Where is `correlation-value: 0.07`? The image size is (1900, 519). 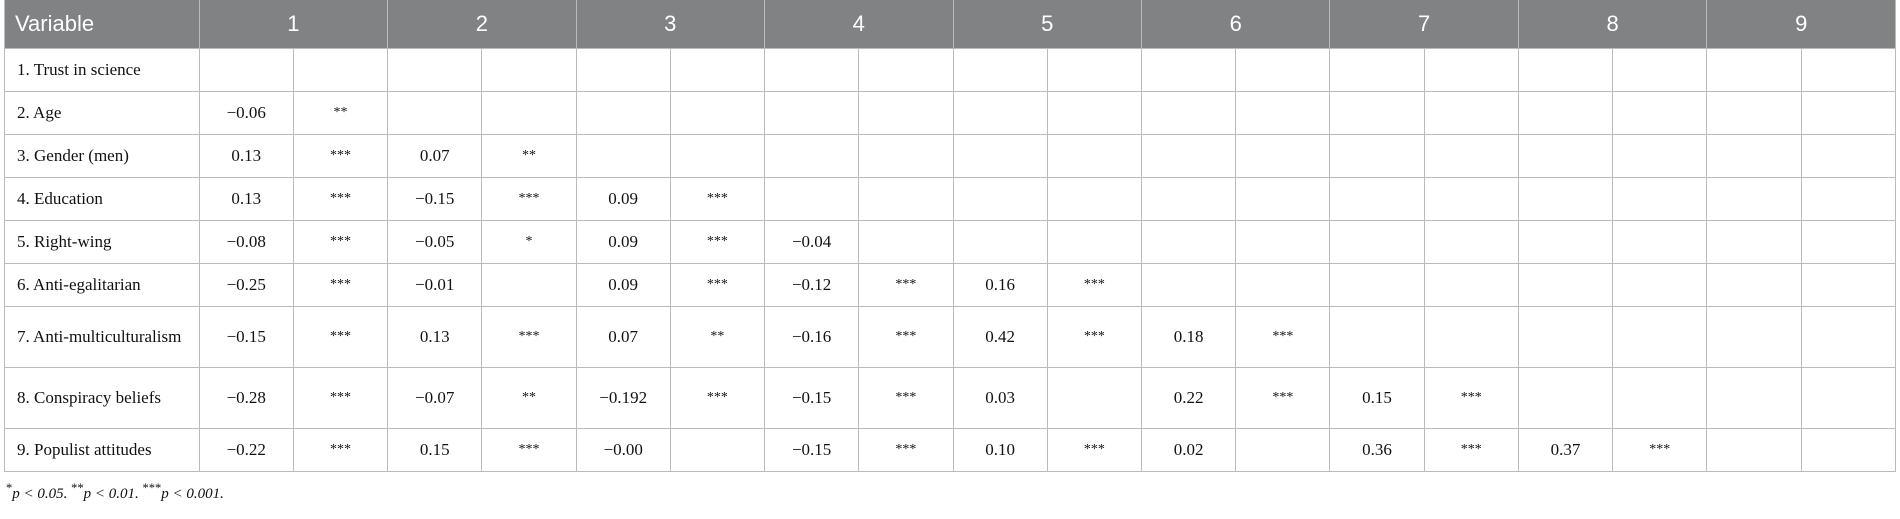 correlation-value: 0.07 is located at coordinates (623, 337).